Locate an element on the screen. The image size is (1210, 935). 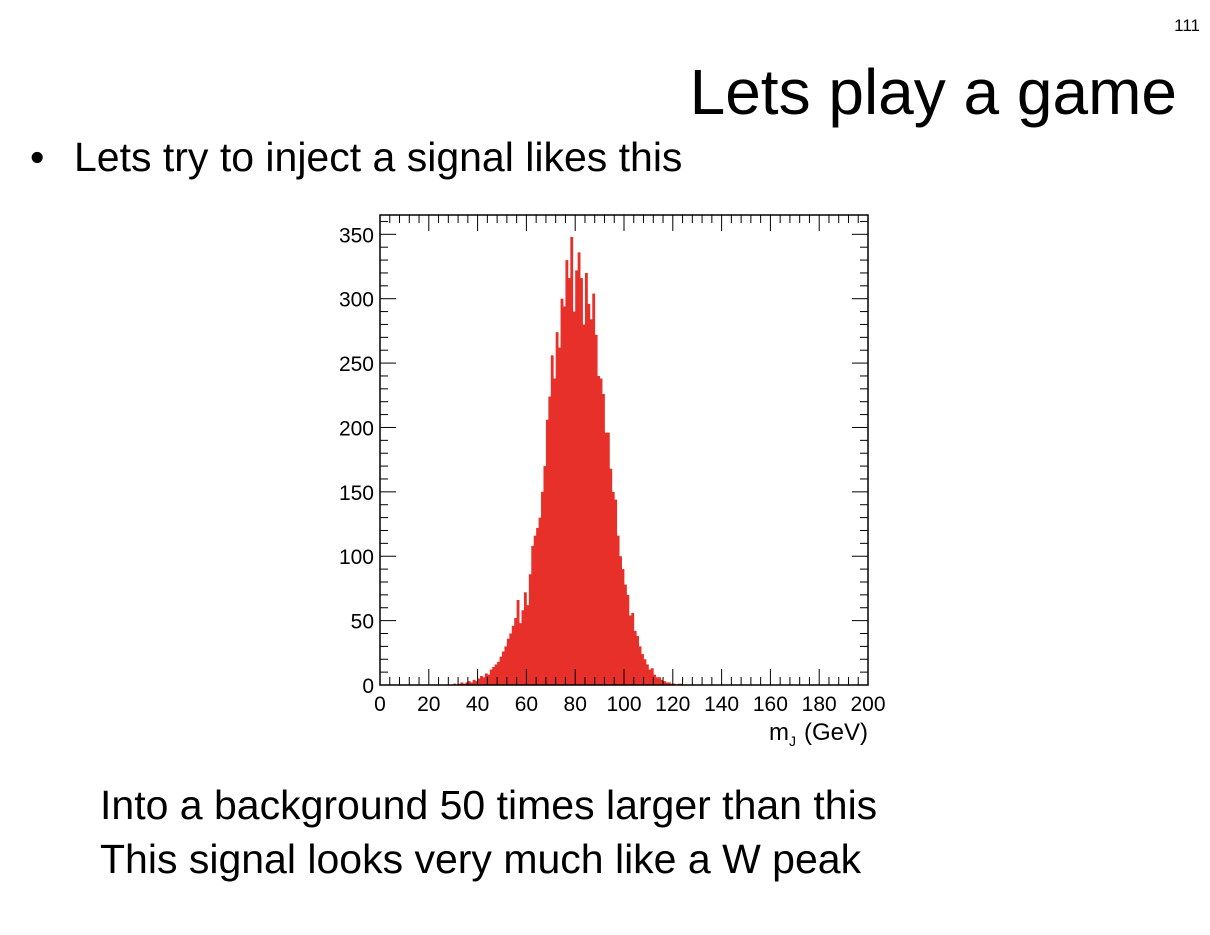
page-number: 111 is located at coordinates (1187, 25).